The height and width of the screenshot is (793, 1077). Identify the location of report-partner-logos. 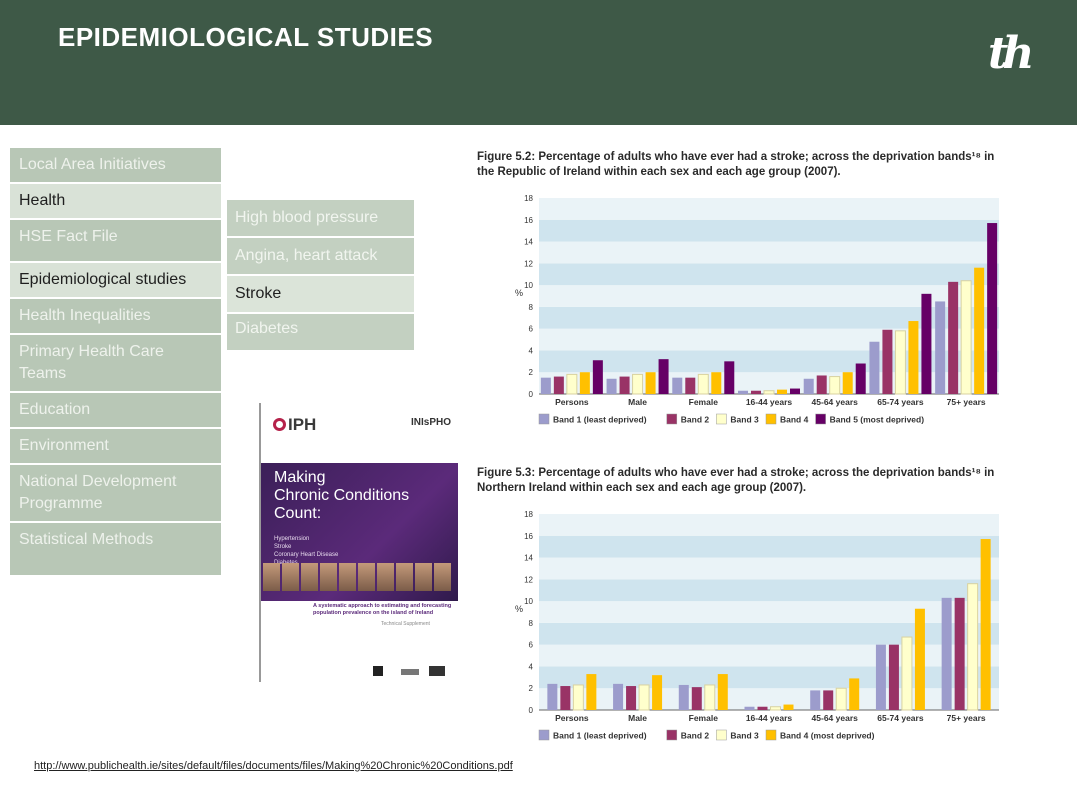
(409, 671).